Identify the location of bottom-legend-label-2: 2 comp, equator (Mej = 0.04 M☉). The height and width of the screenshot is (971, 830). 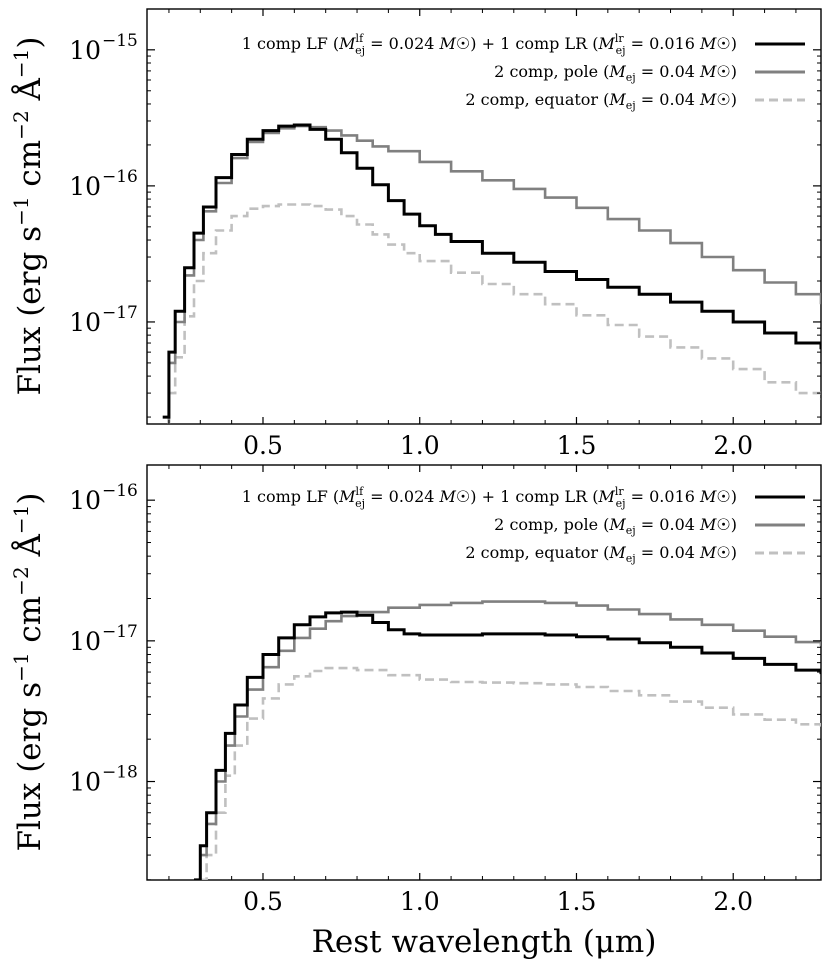
(601, 554).